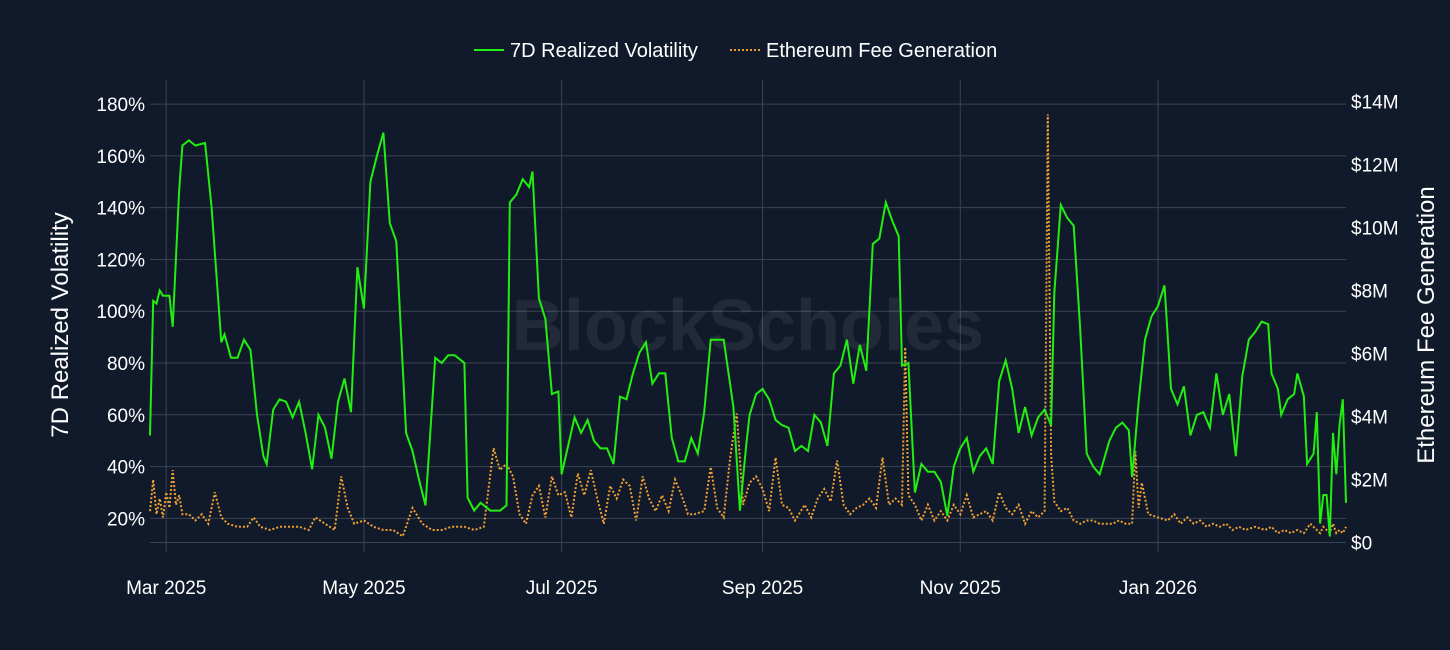 This screenshot has width=1450, height=650. What do you see at coordinates (562, 588) in the screenshot?
I see `x-tick-label: Jul 2025` at bounding box center [562, 588].